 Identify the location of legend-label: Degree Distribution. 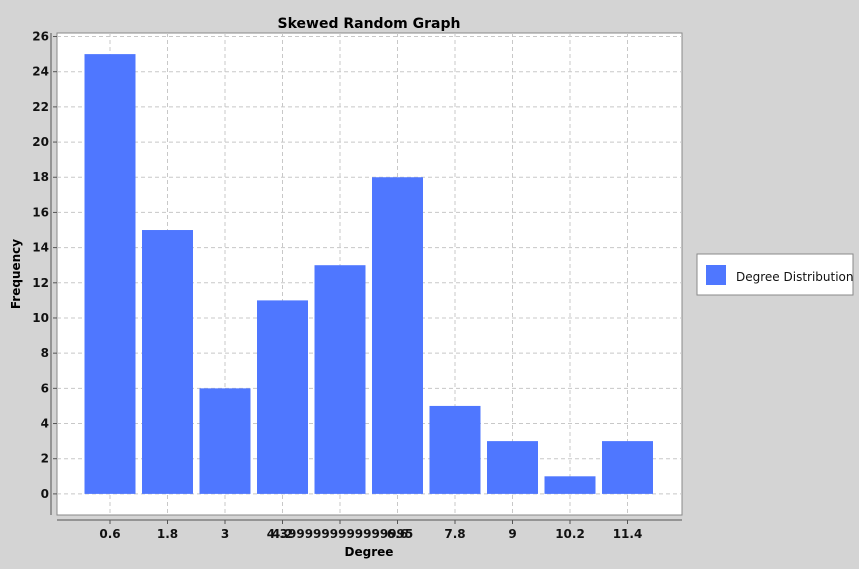
(795, 277).